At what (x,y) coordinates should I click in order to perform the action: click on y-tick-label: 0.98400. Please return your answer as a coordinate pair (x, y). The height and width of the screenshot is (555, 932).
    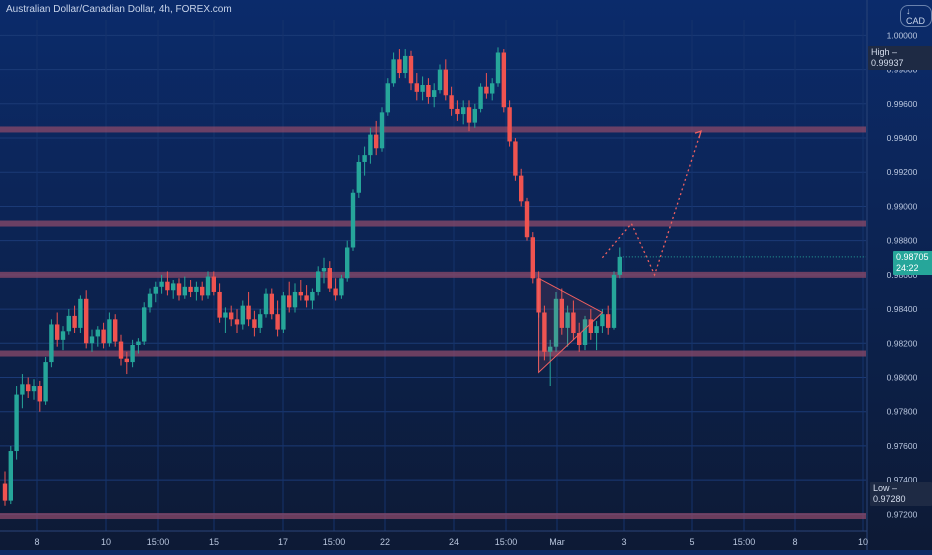
    Looking at the image, I should click on (902, 309).